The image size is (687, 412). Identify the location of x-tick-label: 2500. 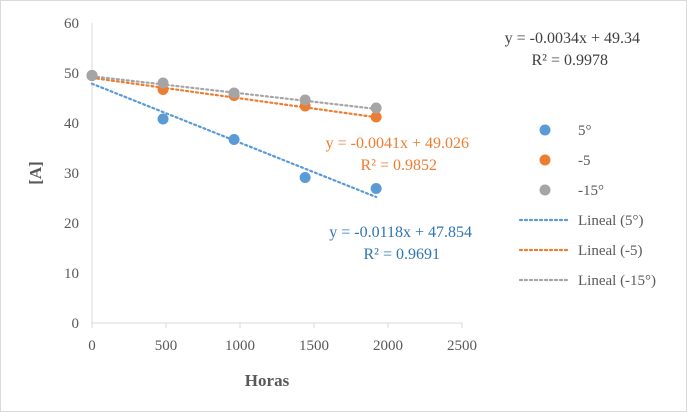
(462, 346).